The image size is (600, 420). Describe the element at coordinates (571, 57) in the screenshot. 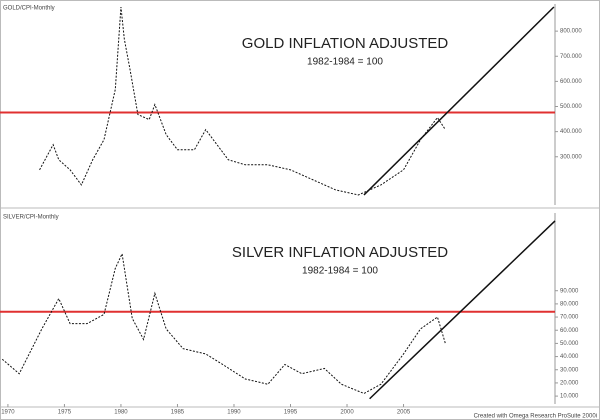

I see `y-tick-label: 700.000` at that location.